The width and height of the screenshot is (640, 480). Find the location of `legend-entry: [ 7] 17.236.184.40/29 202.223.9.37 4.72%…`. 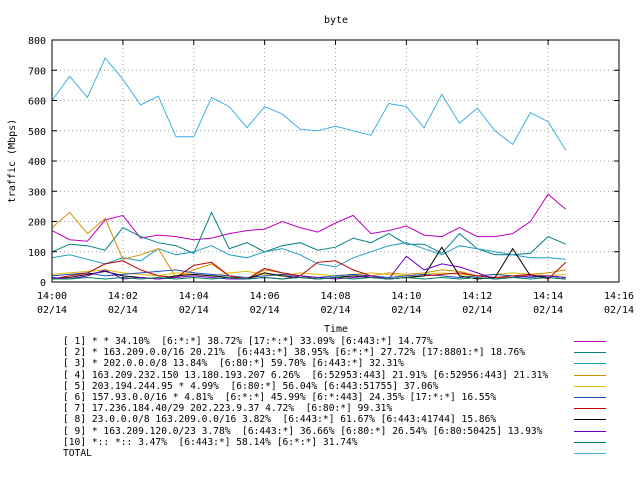

legend-entry: [ 7] 17.236.184.40/29 202.223.9.37 4.72%… is located at coordinates (320, 408).